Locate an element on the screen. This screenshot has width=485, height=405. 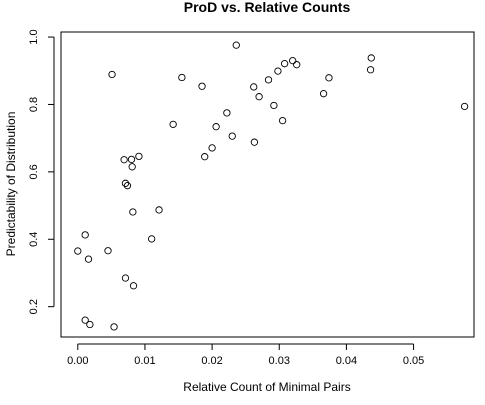
x-tick-label: 0.04 is located at coordinates (346, 361).